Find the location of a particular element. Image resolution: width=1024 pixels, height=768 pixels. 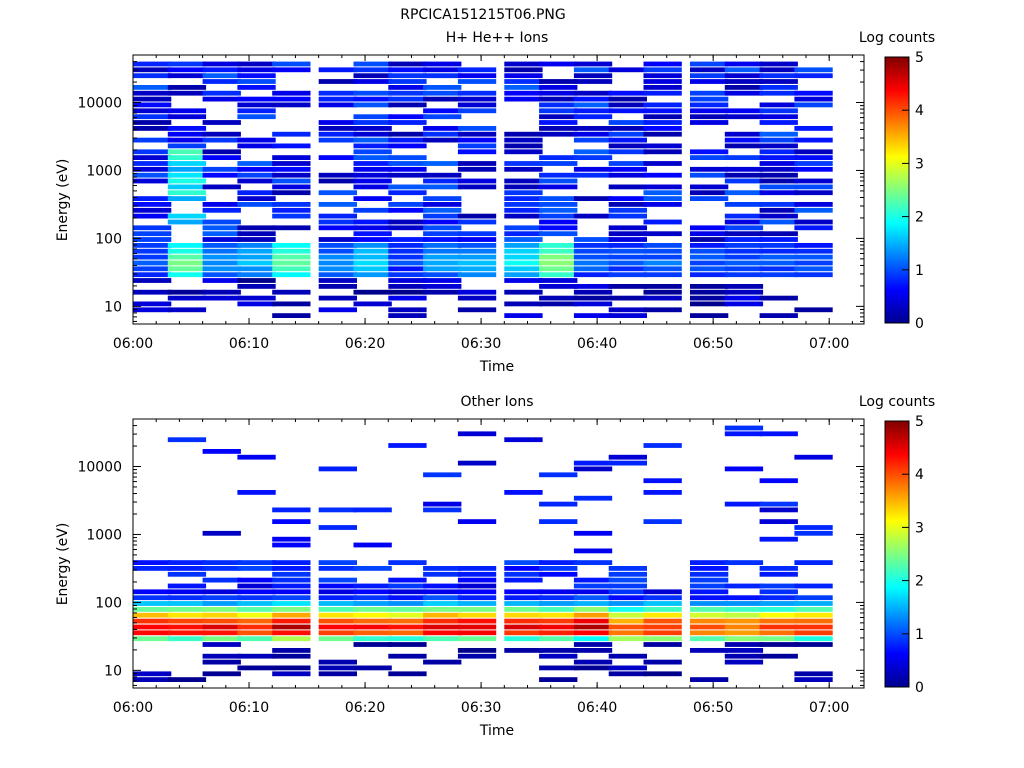

y-tick-label: 10 is located at coordinates (113, 671).